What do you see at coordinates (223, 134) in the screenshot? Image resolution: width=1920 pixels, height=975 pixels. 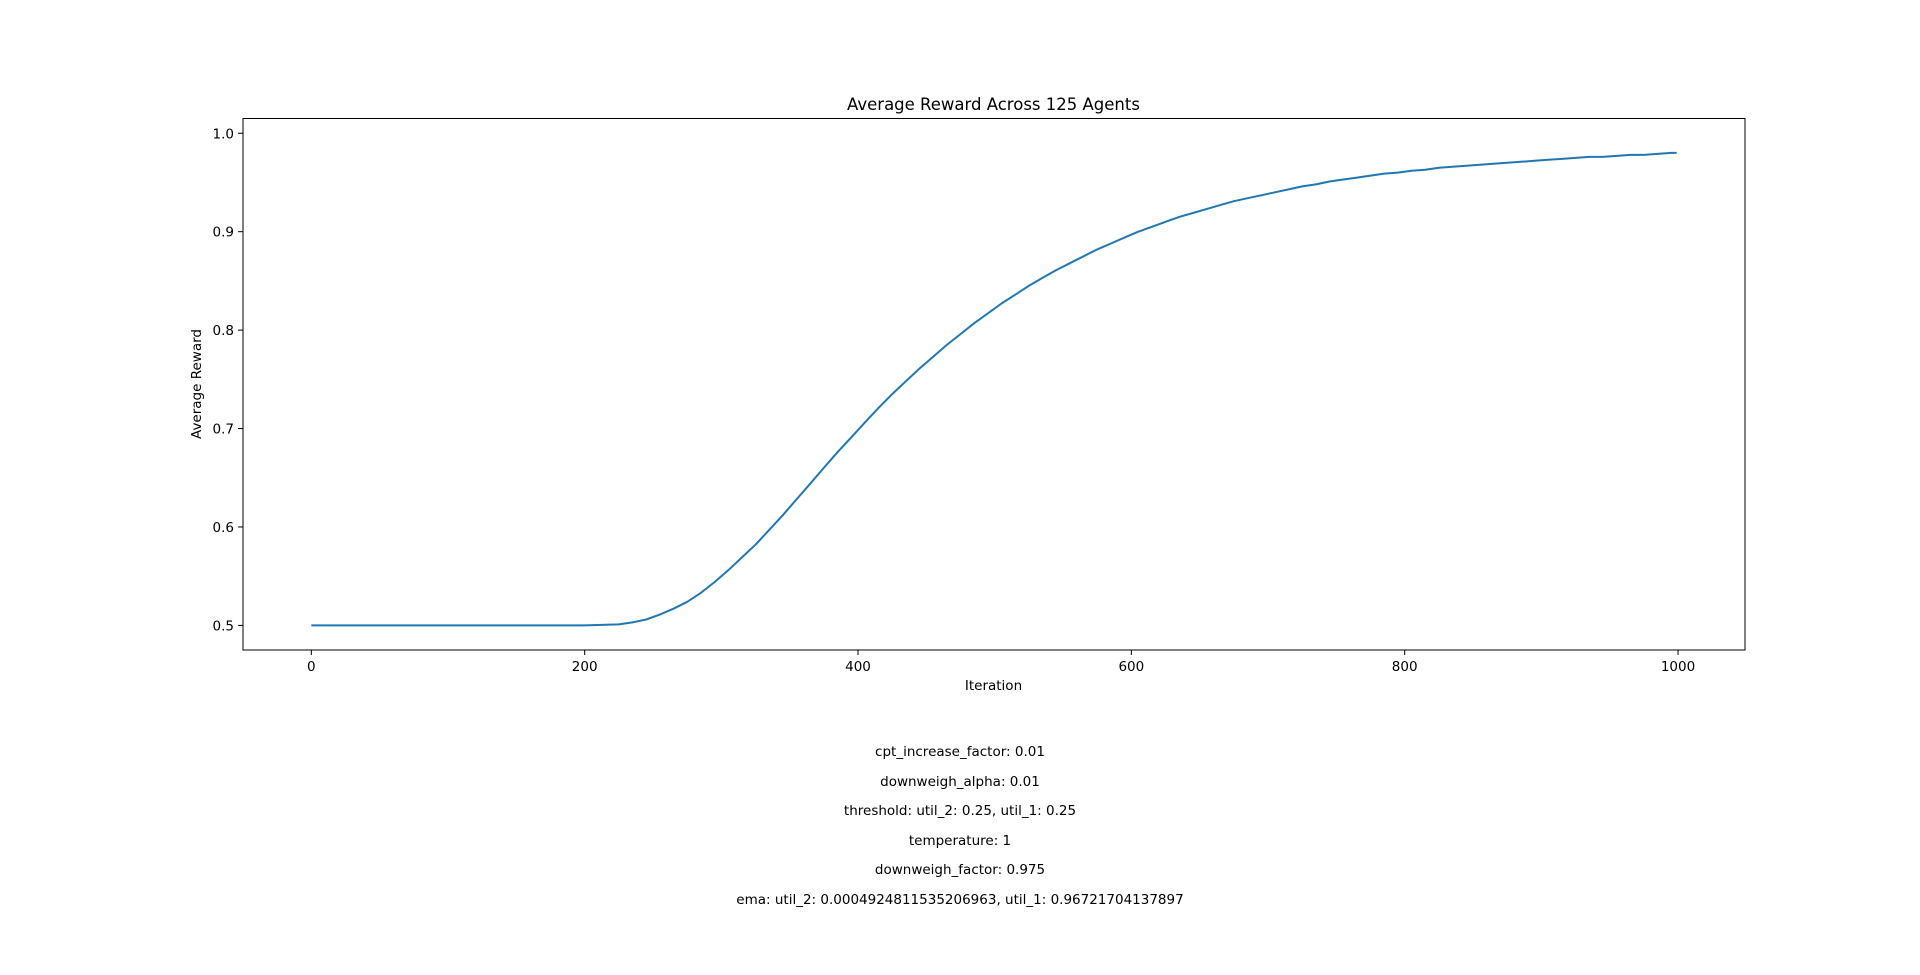 I see `y-tick-label: 1.0` at bounding box center [223, 134].